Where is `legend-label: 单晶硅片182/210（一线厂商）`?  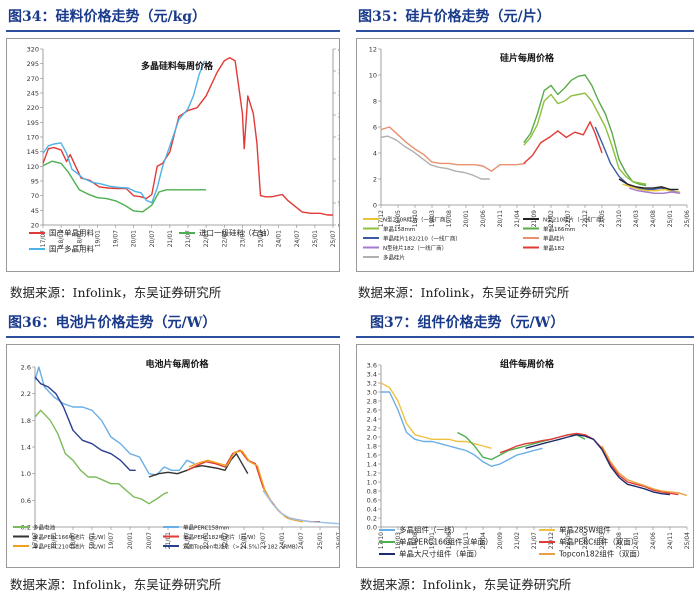 legend-label: 单晶硅片182/210（一线厂商） is located at coordinates (422, 239).